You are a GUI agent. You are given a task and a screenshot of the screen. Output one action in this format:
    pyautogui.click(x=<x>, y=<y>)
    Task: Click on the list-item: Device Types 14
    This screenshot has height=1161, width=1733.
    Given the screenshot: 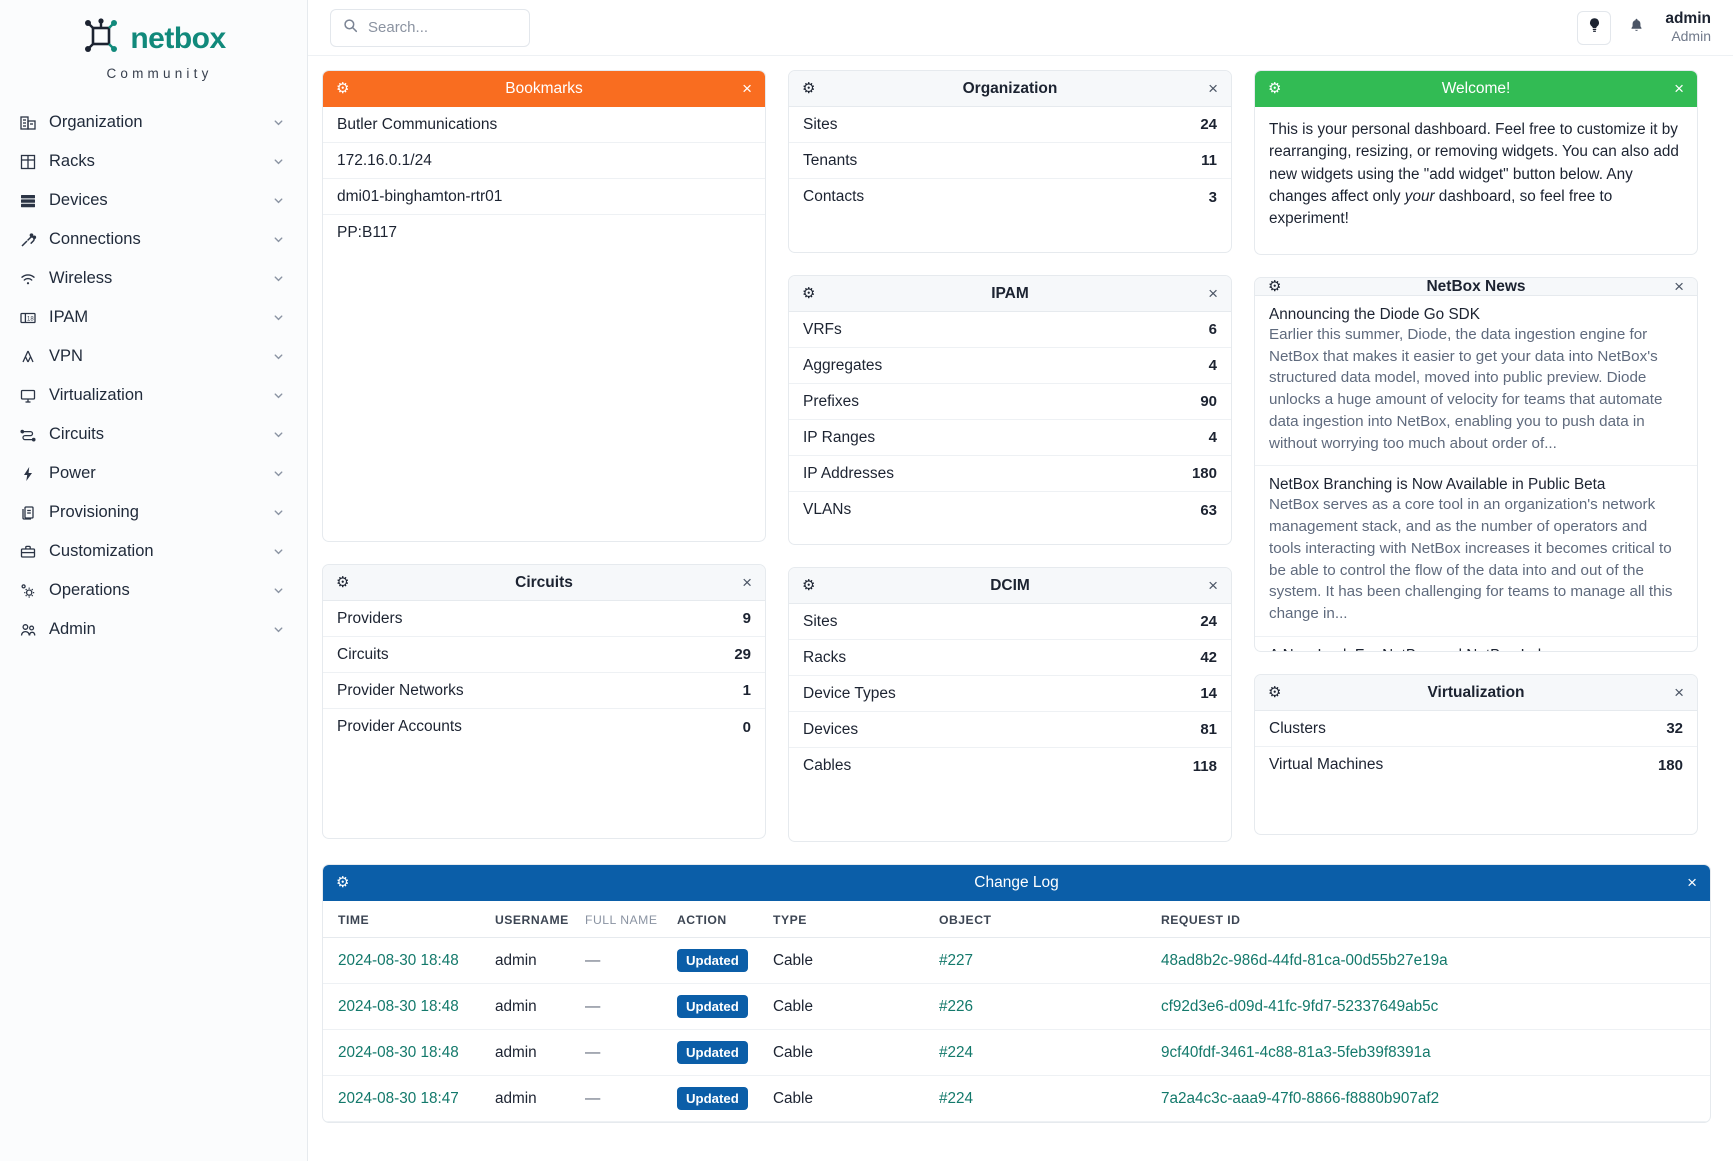 What is the action you would take?
    pyautogui.click(x=1010, y=694)
    